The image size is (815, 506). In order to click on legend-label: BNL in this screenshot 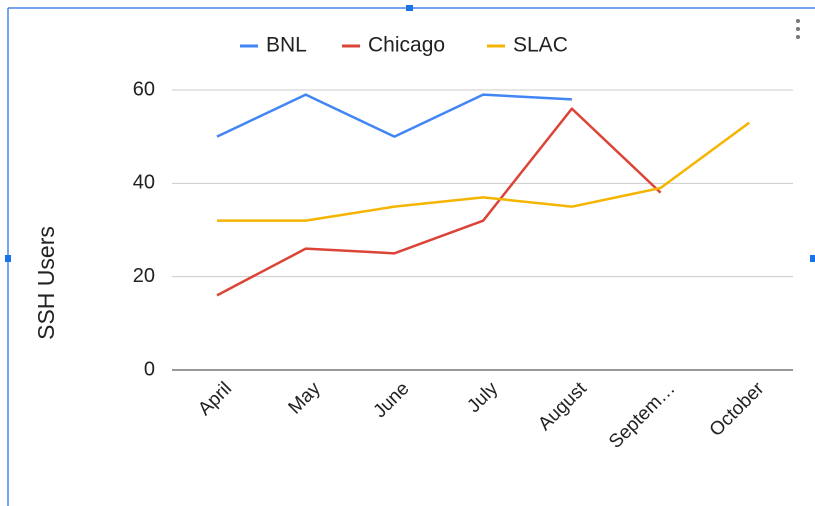, I will do `click(286, 45)`.